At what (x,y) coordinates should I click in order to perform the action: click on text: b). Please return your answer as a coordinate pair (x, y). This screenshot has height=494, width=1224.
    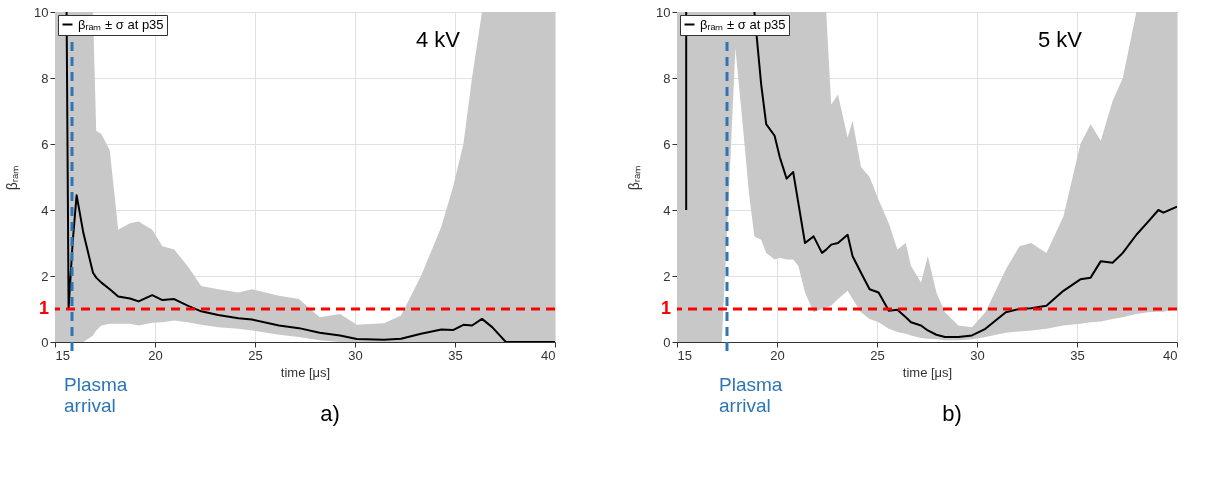
    Looking at the image, I should click on (952, 413).